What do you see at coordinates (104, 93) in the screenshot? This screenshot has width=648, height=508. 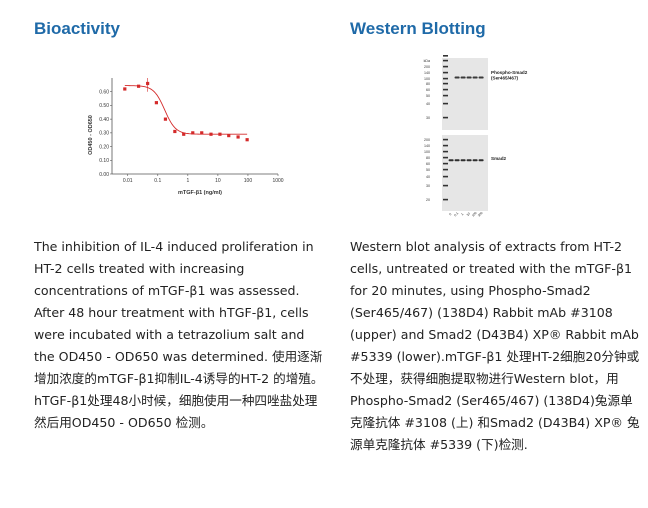 I see `y-tick-label: 0.60` at bounding box center [104, 93].